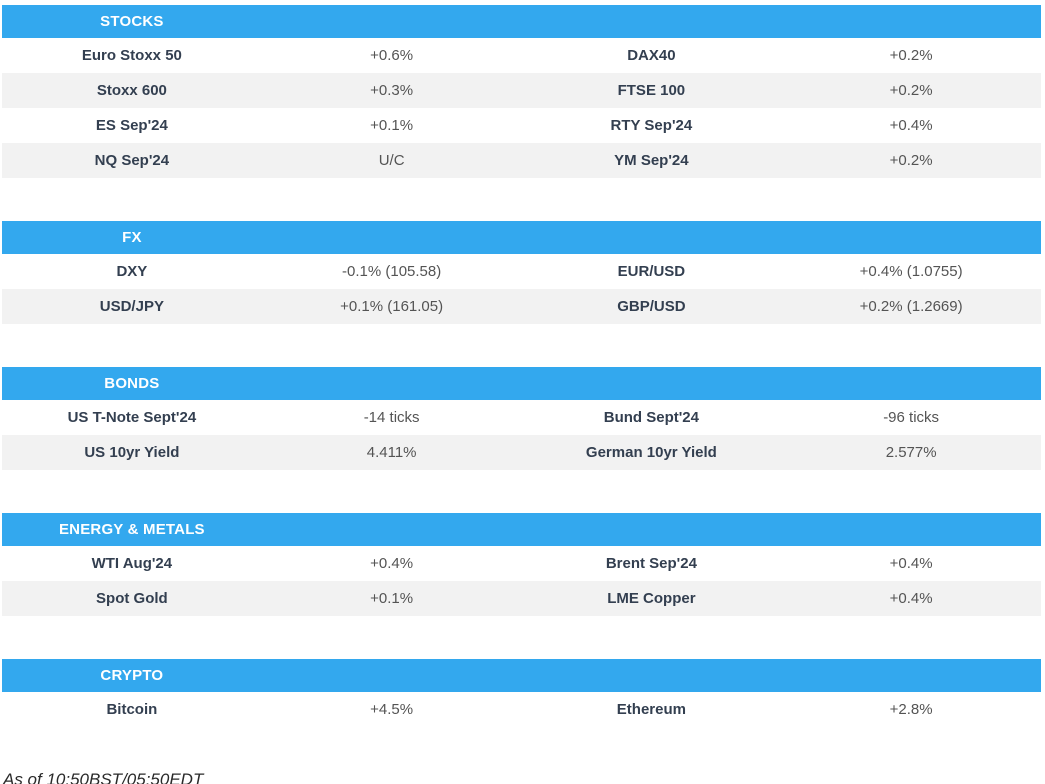 The height and width of the screenshot is (784, 1045). Describe the element at coordinates (131, 90) in the screenshot. I see `instrument-label: Stoxx 600` at that location.